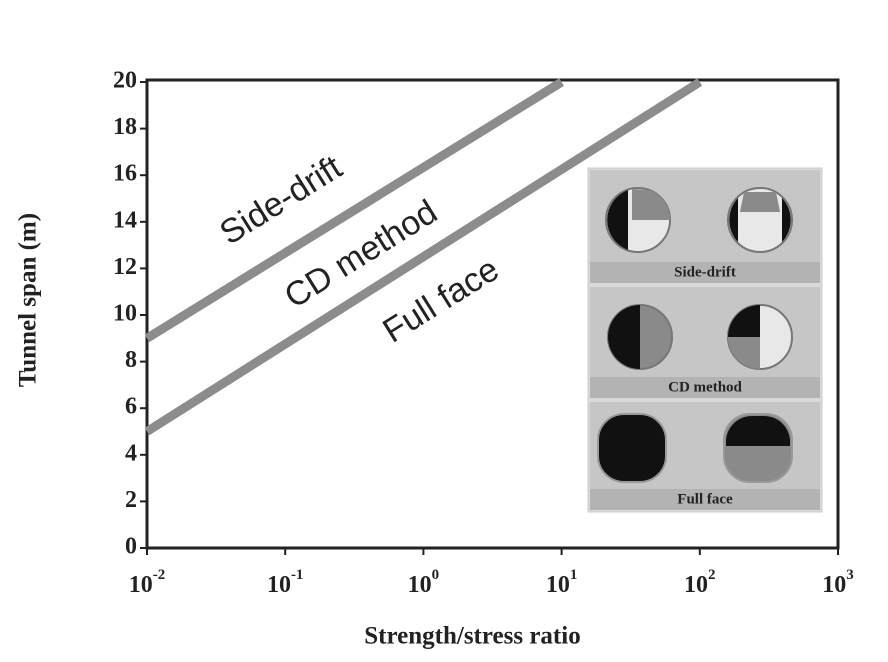 The height and width of the screenshot is (662, 888). What do you see at coordinates (705, 340) in the screenshot?
I see `inset: Side-drift CD method Full face` at bounding box center [705, 340].